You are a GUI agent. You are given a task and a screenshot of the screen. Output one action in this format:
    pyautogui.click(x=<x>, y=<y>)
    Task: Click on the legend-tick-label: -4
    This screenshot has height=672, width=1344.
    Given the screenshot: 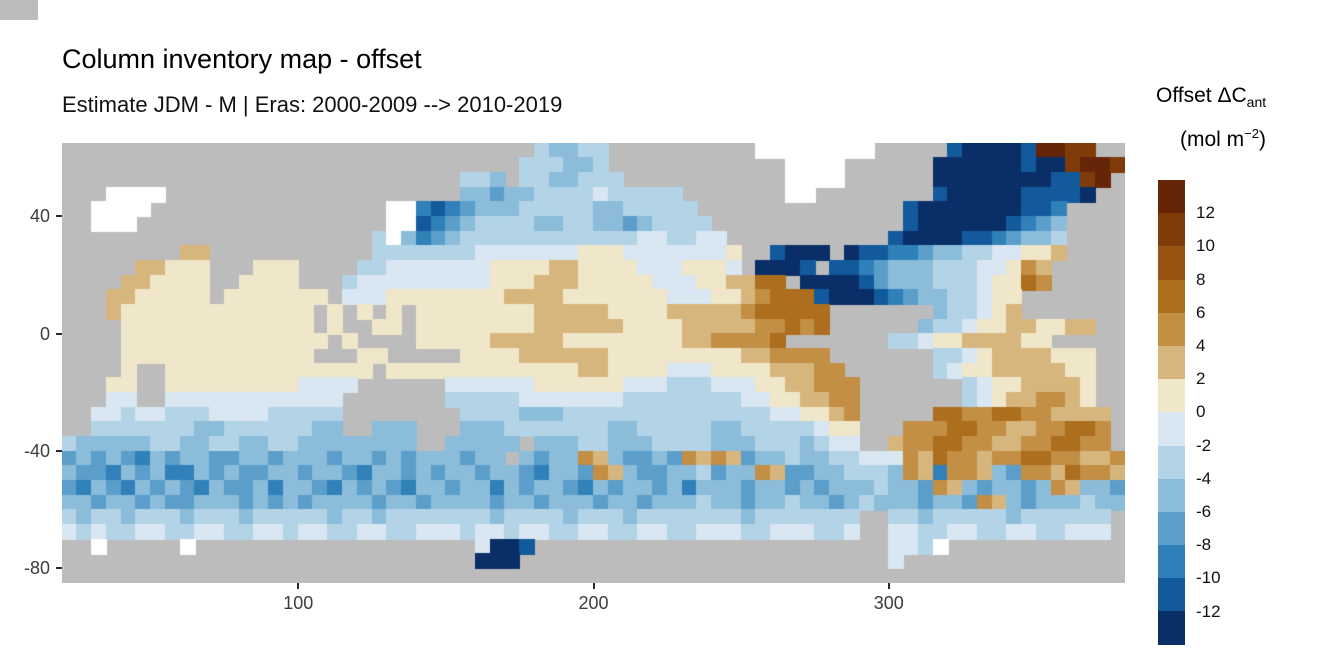 What is the action you would take?
    pyautogui.click(x=1204, y=478)
    